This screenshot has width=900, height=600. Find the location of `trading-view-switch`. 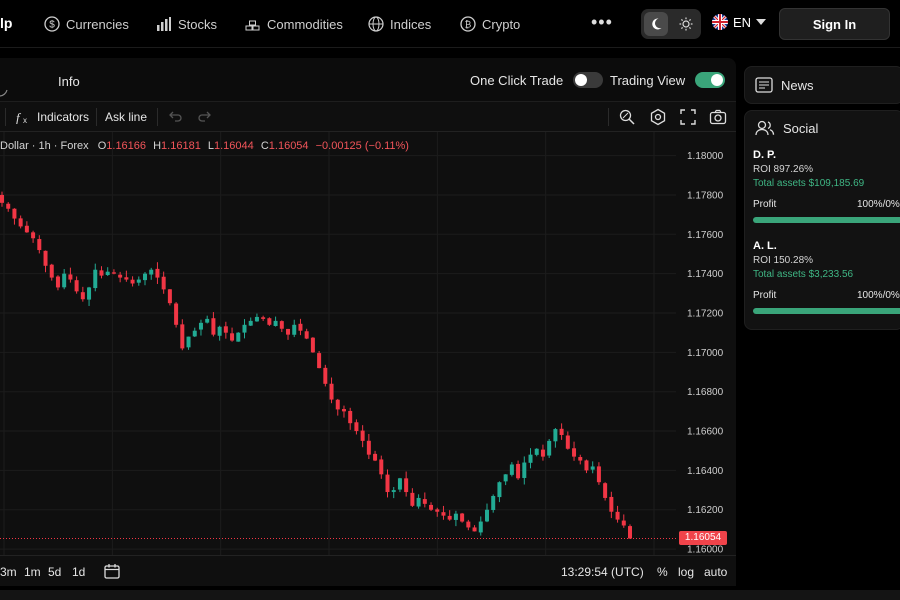

trading-view-switch is located at coordinates (710, 80).